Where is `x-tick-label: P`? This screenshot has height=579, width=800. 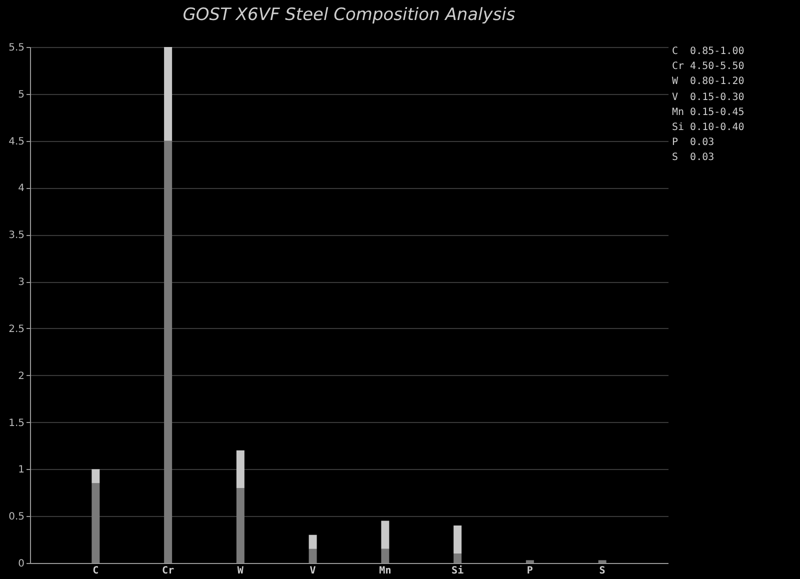 x-tick-label: P is located at coordinates (529, 571).